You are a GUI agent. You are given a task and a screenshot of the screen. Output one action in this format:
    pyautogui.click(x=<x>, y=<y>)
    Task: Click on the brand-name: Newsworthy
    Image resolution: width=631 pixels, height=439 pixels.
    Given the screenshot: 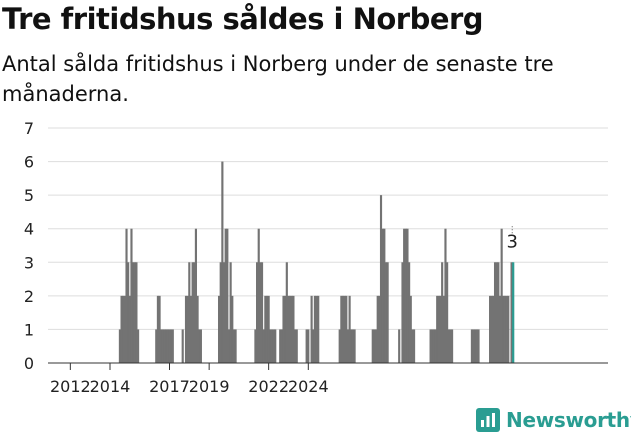 What is the action you would take?
    pyautogui.click(x=568, y=420)
    